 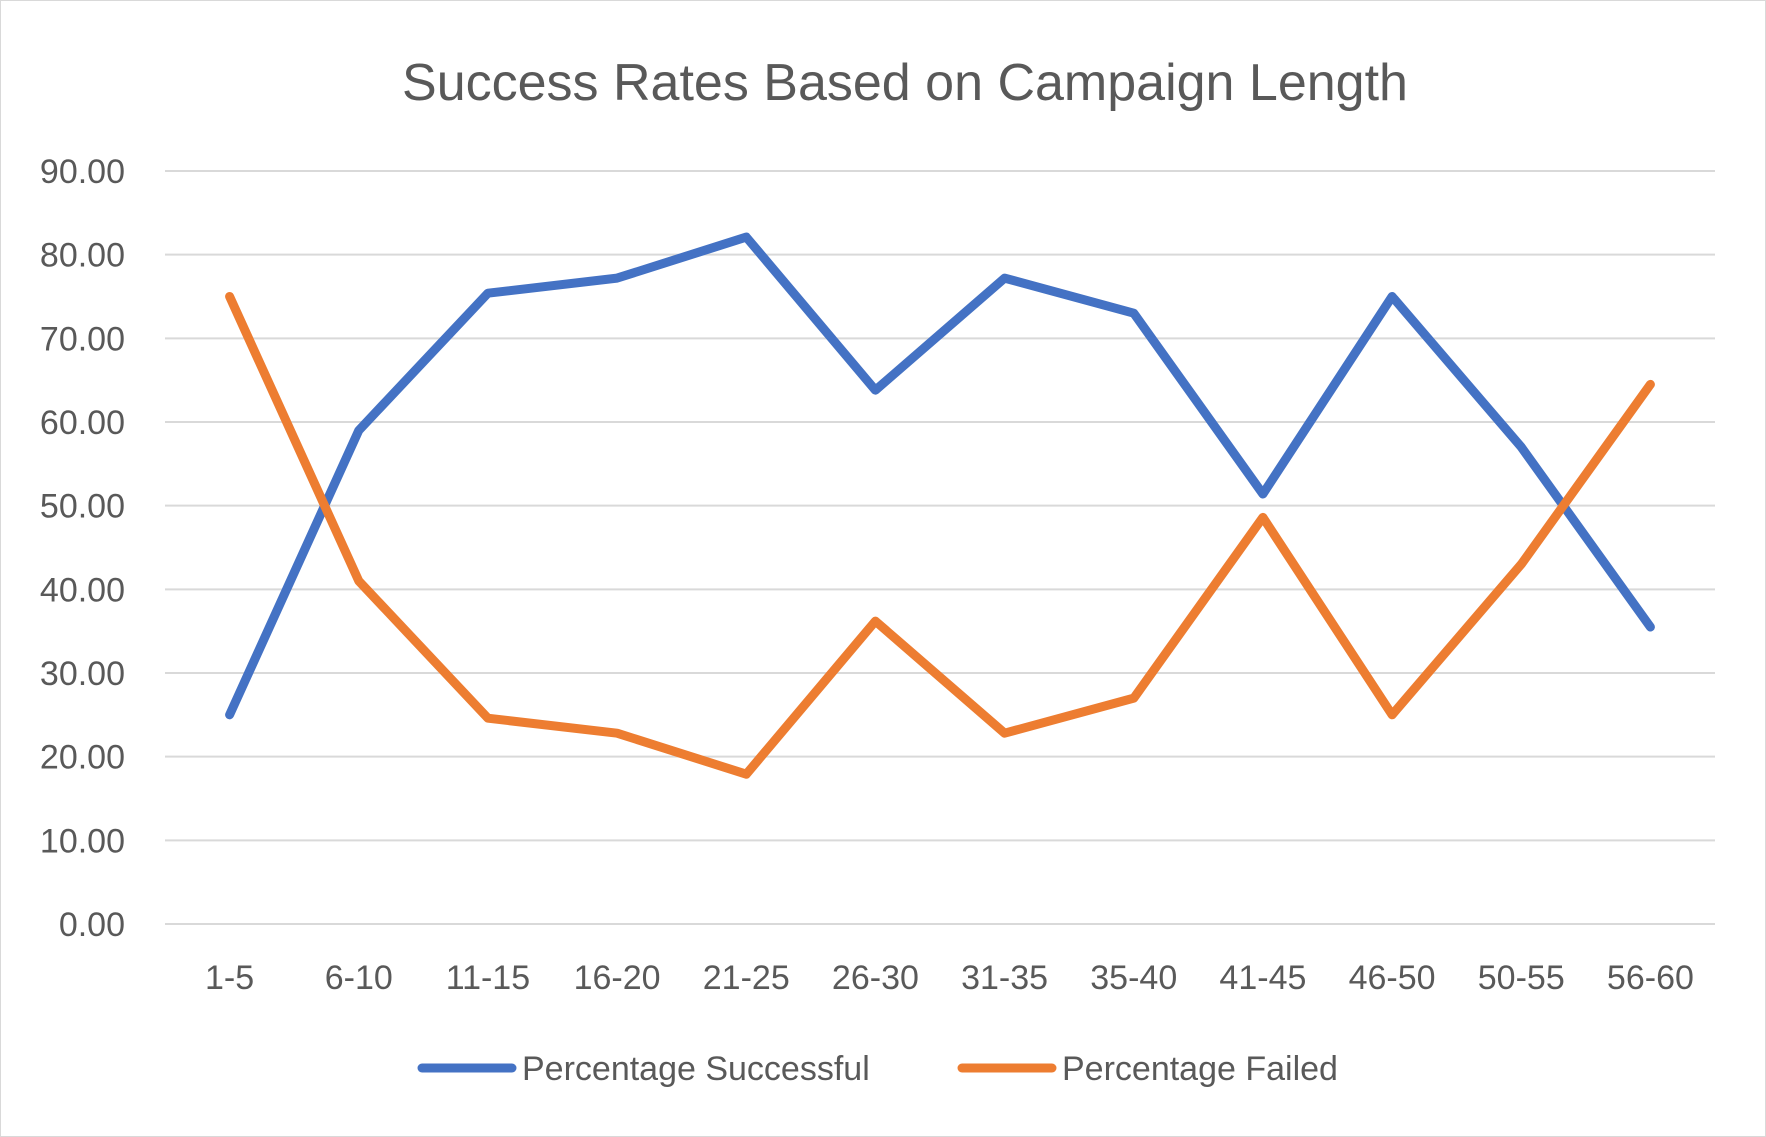 What do you see at coordinates (82, 590) in the screenshot?
I see `y-tick-label: 40.00` at bounding box center [82, 590].